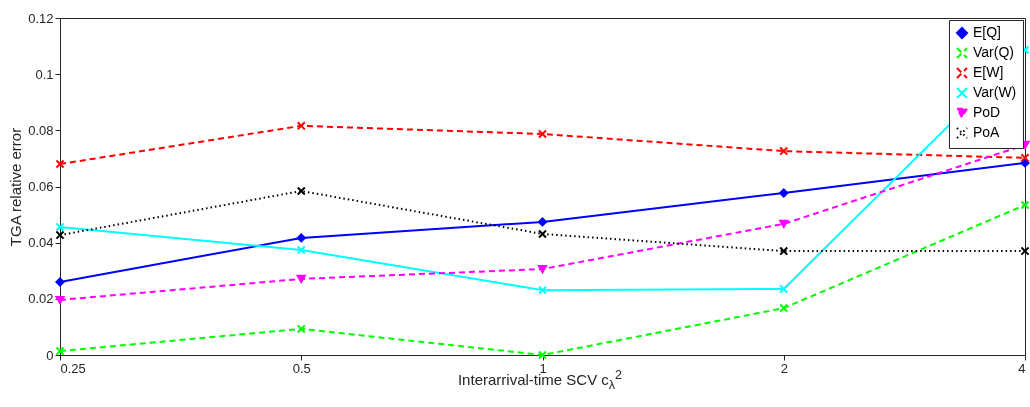  I want to click on y-tick-label: 0, so click(50, 355).